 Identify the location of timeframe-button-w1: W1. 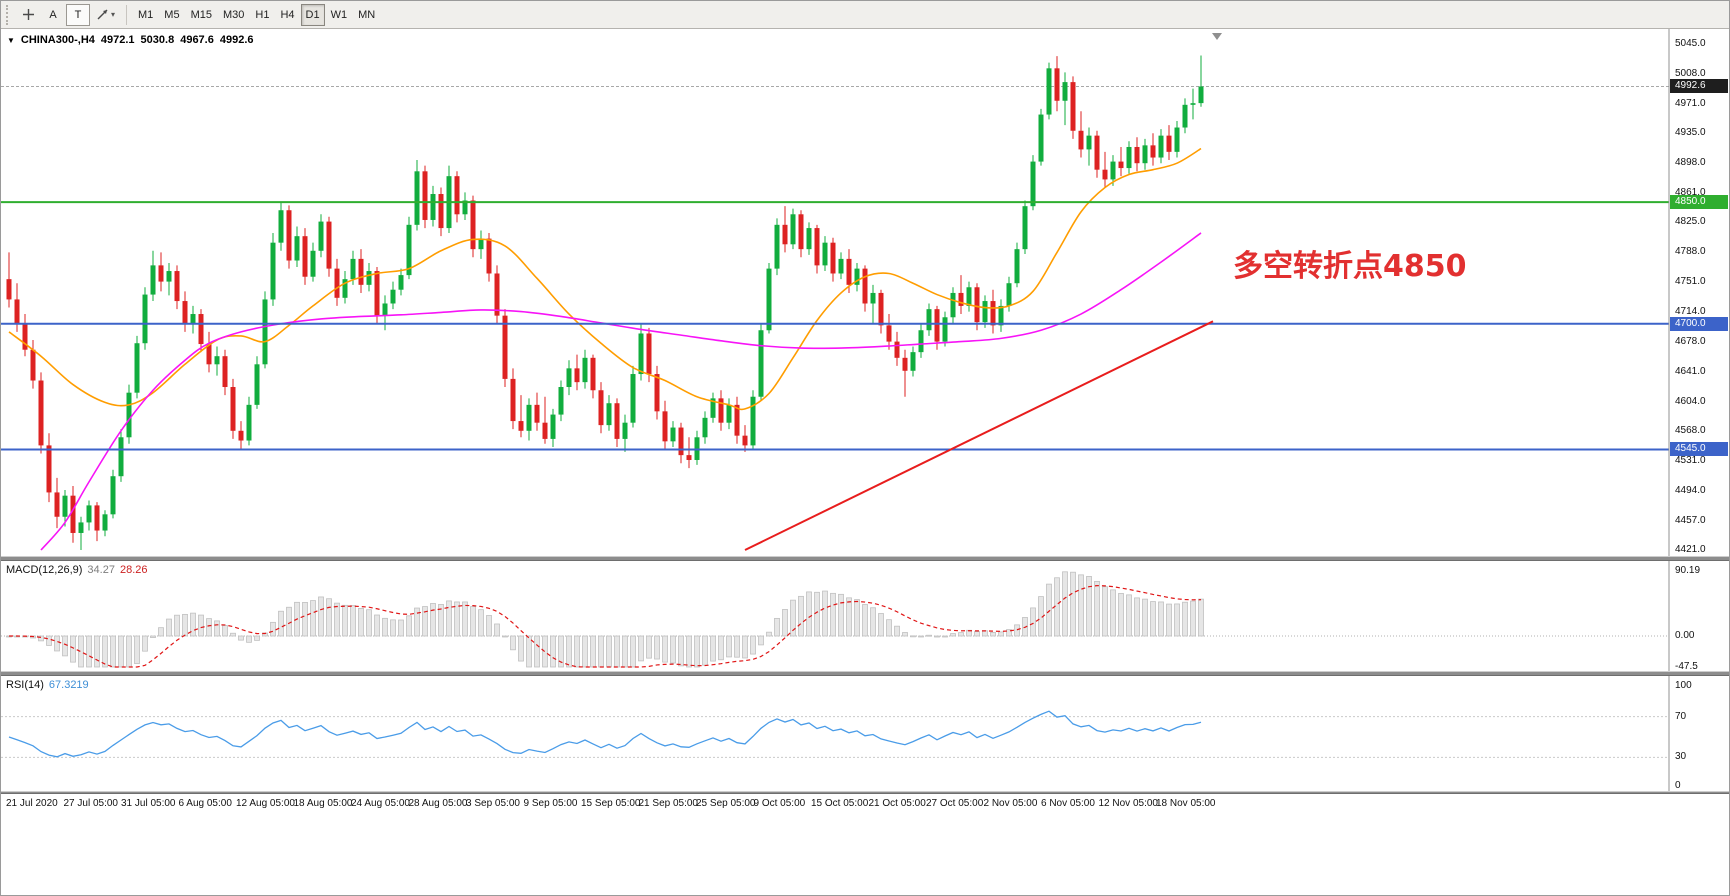
(339, 15).